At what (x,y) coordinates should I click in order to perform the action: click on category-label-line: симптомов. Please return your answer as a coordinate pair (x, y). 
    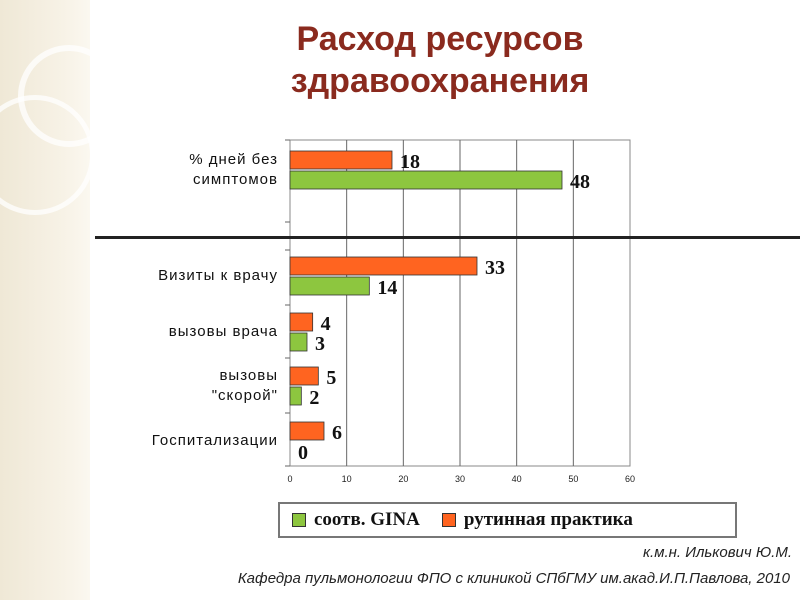
    Looking at the image, I should click on (235, 179).